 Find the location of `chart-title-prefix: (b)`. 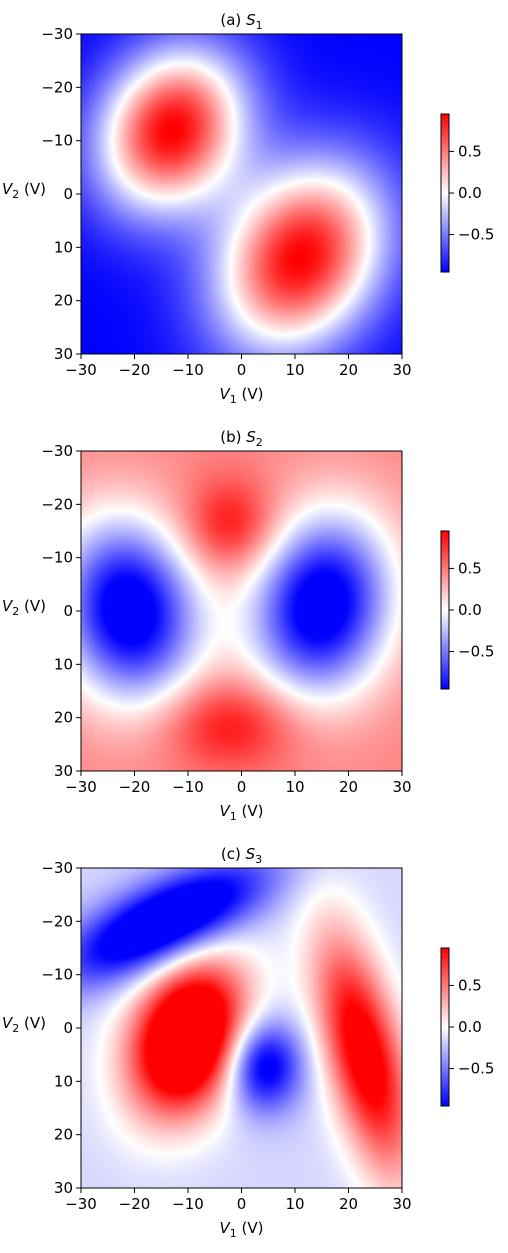

chart-title-prefix: (b) is located at coordinates (233, 437).